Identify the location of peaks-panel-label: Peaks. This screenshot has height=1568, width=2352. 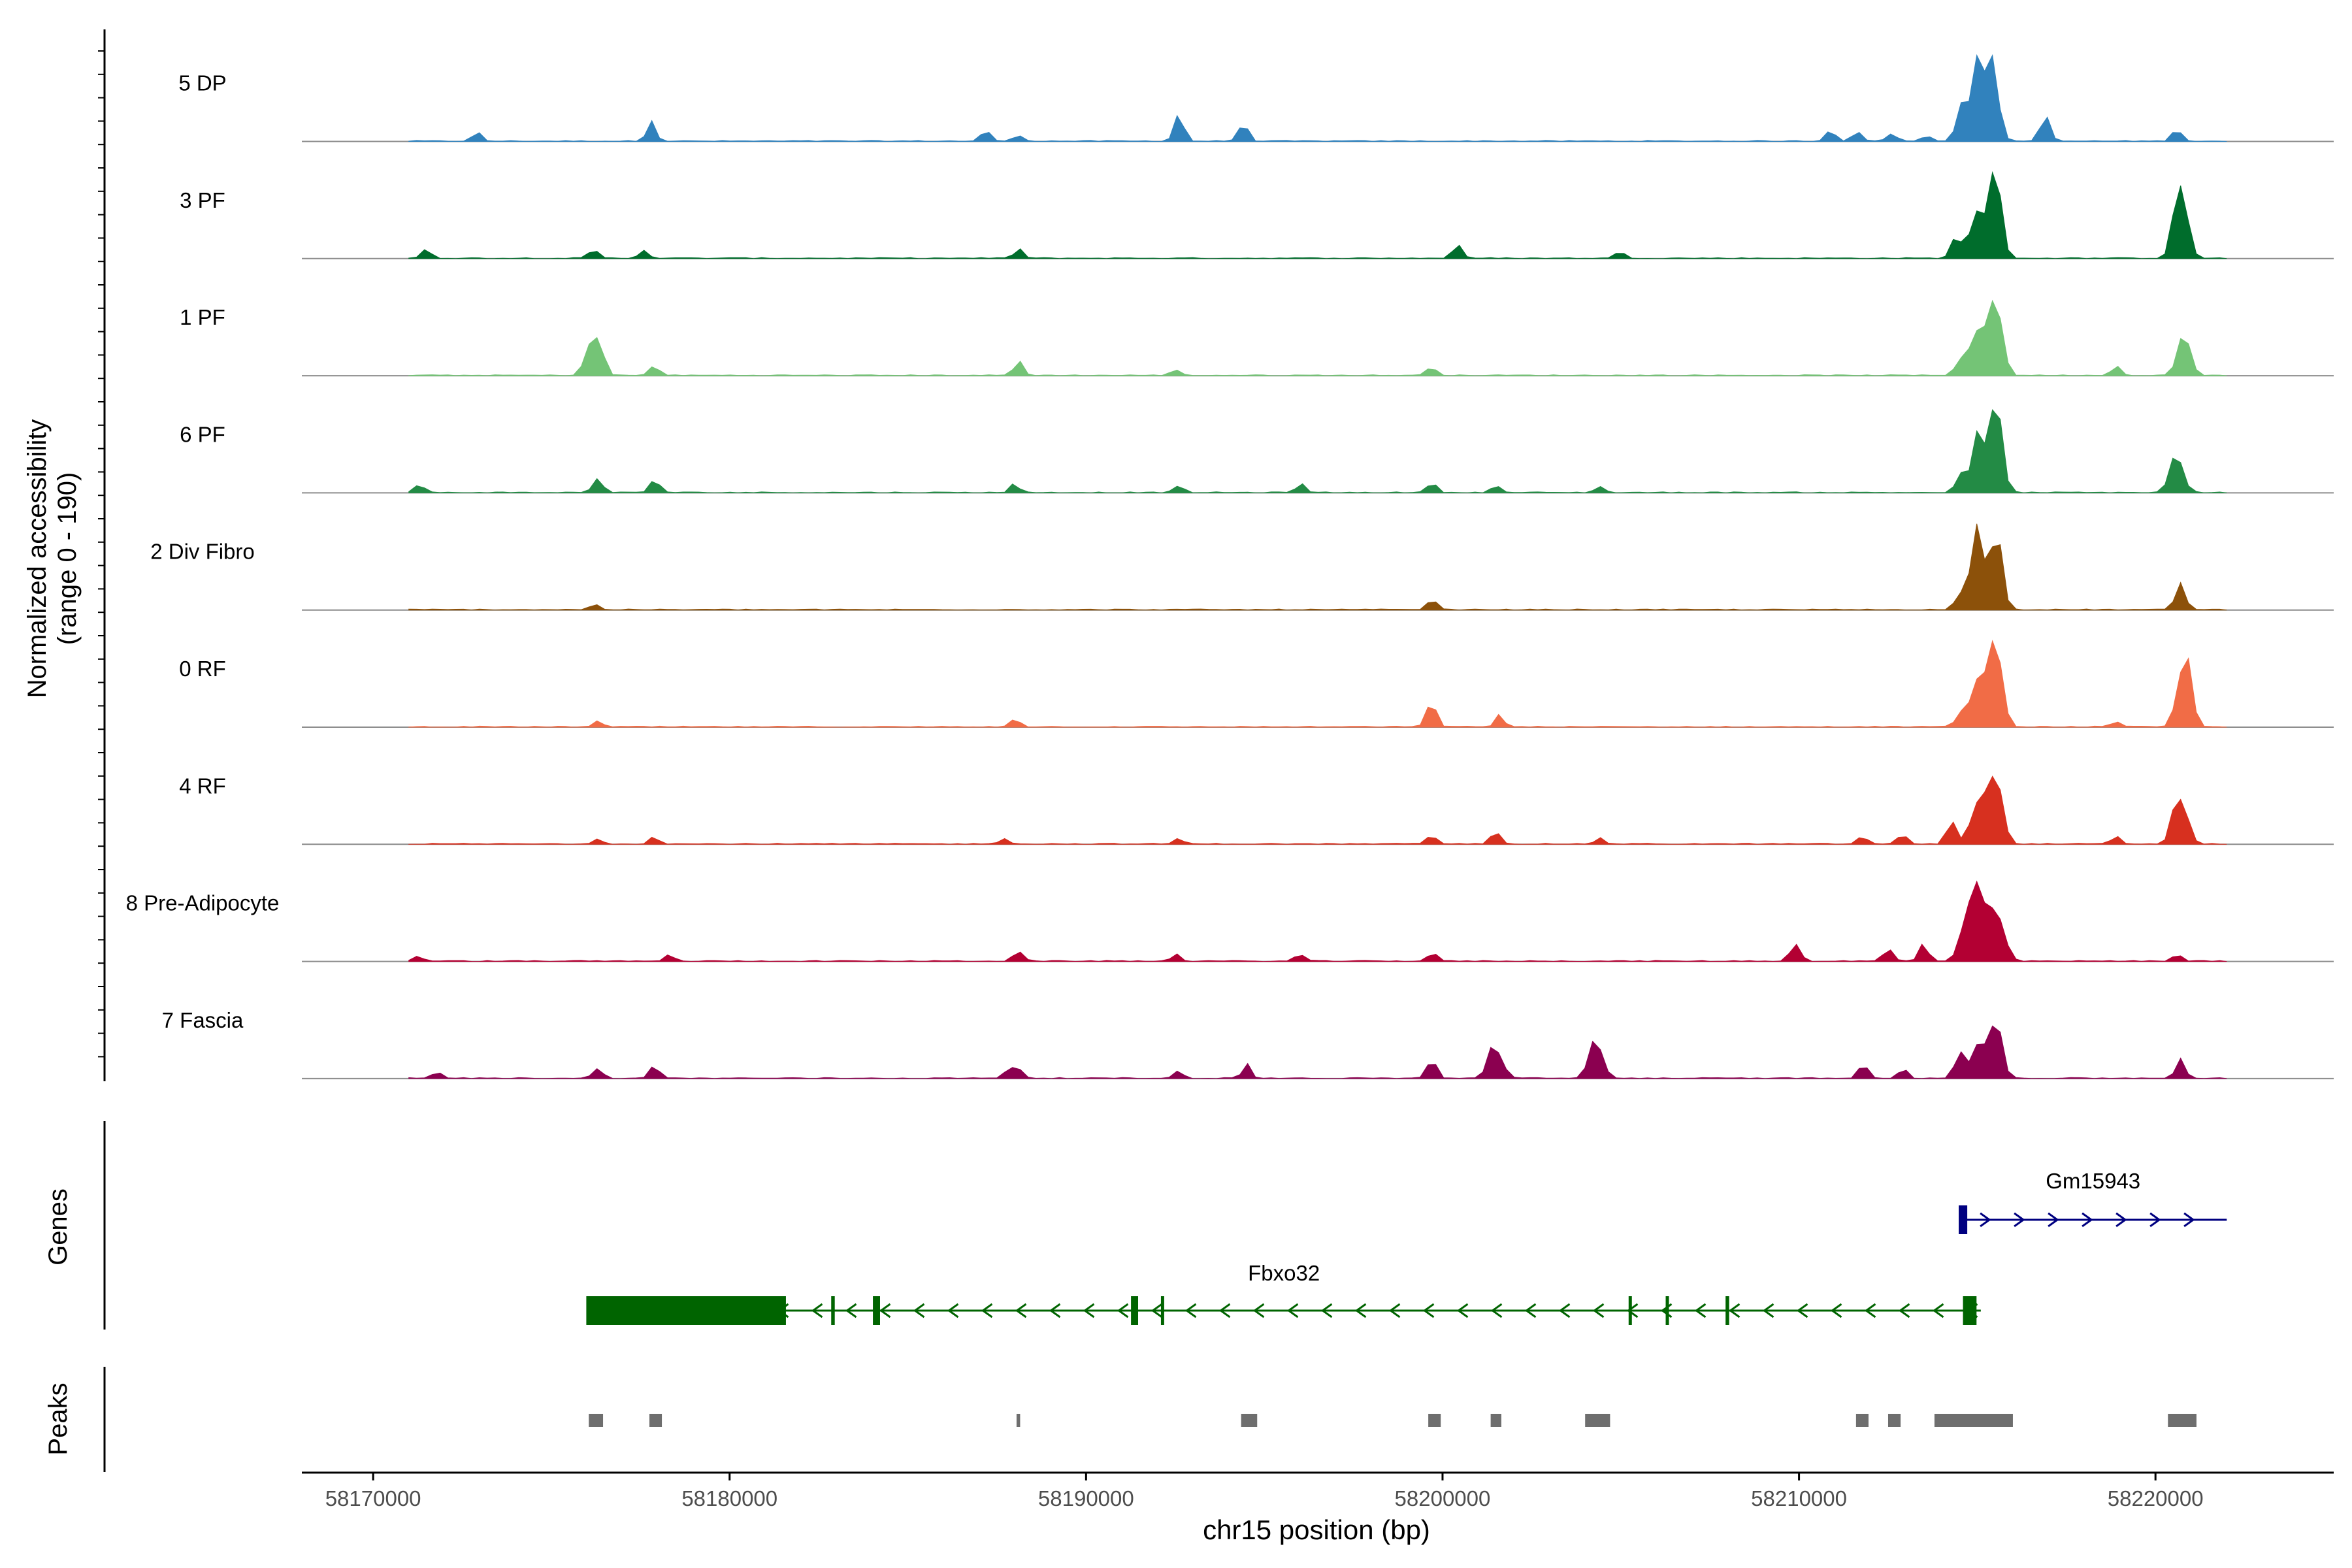
(58, 1418).